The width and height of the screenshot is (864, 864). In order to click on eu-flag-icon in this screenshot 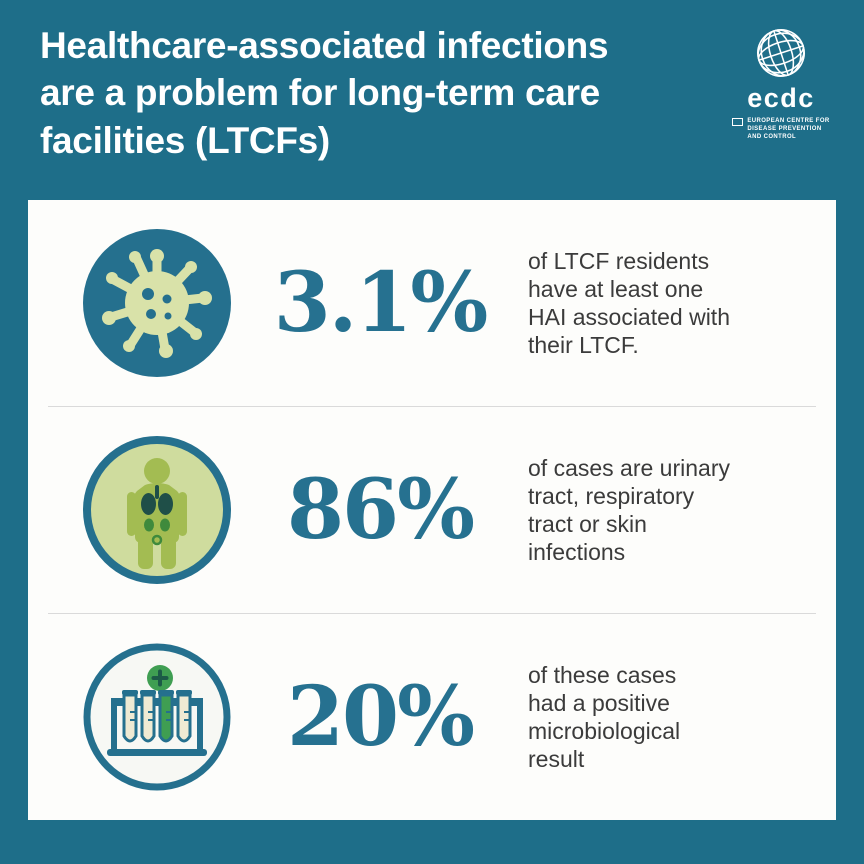, I will do `click(738, 122)`.